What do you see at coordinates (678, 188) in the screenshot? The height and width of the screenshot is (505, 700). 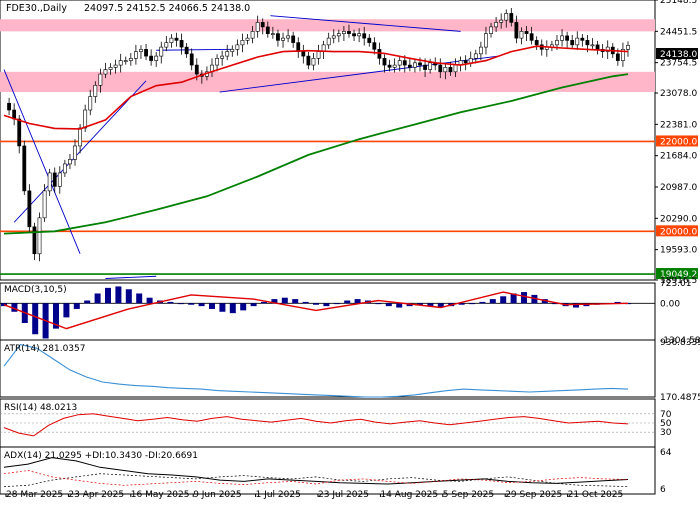 I see `price-tick-label-6: 20987.0` at bounding box center [678, 188].